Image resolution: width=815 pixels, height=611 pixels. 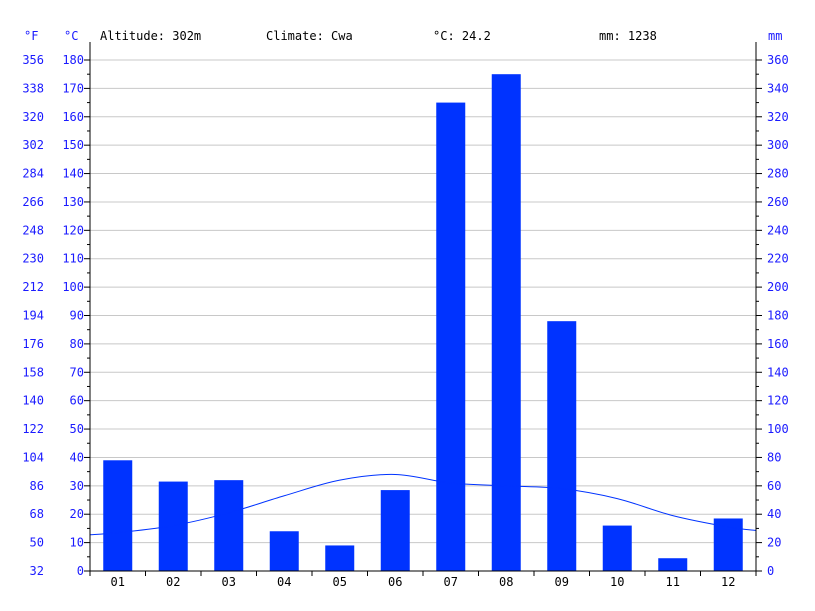 I want to click on celsius-tick-label: 120, so click(x=73, y=230).